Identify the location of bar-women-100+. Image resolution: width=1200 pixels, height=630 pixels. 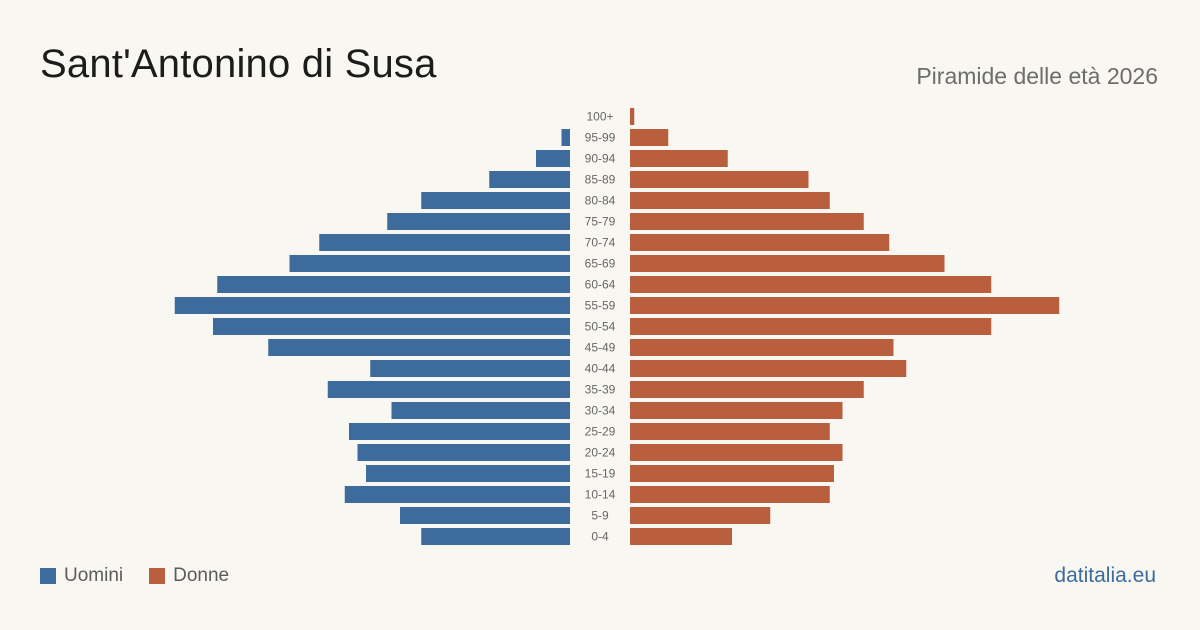
(632, 116).